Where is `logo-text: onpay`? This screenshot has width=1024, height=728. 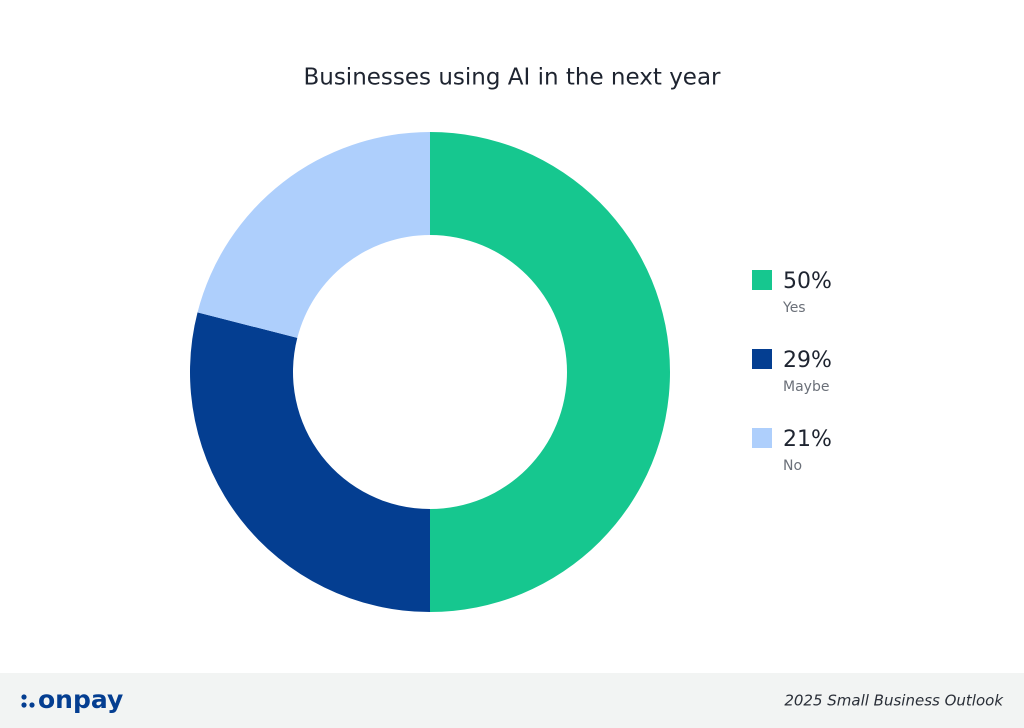 logo-text: onpay is located at coordinates (80, 699).